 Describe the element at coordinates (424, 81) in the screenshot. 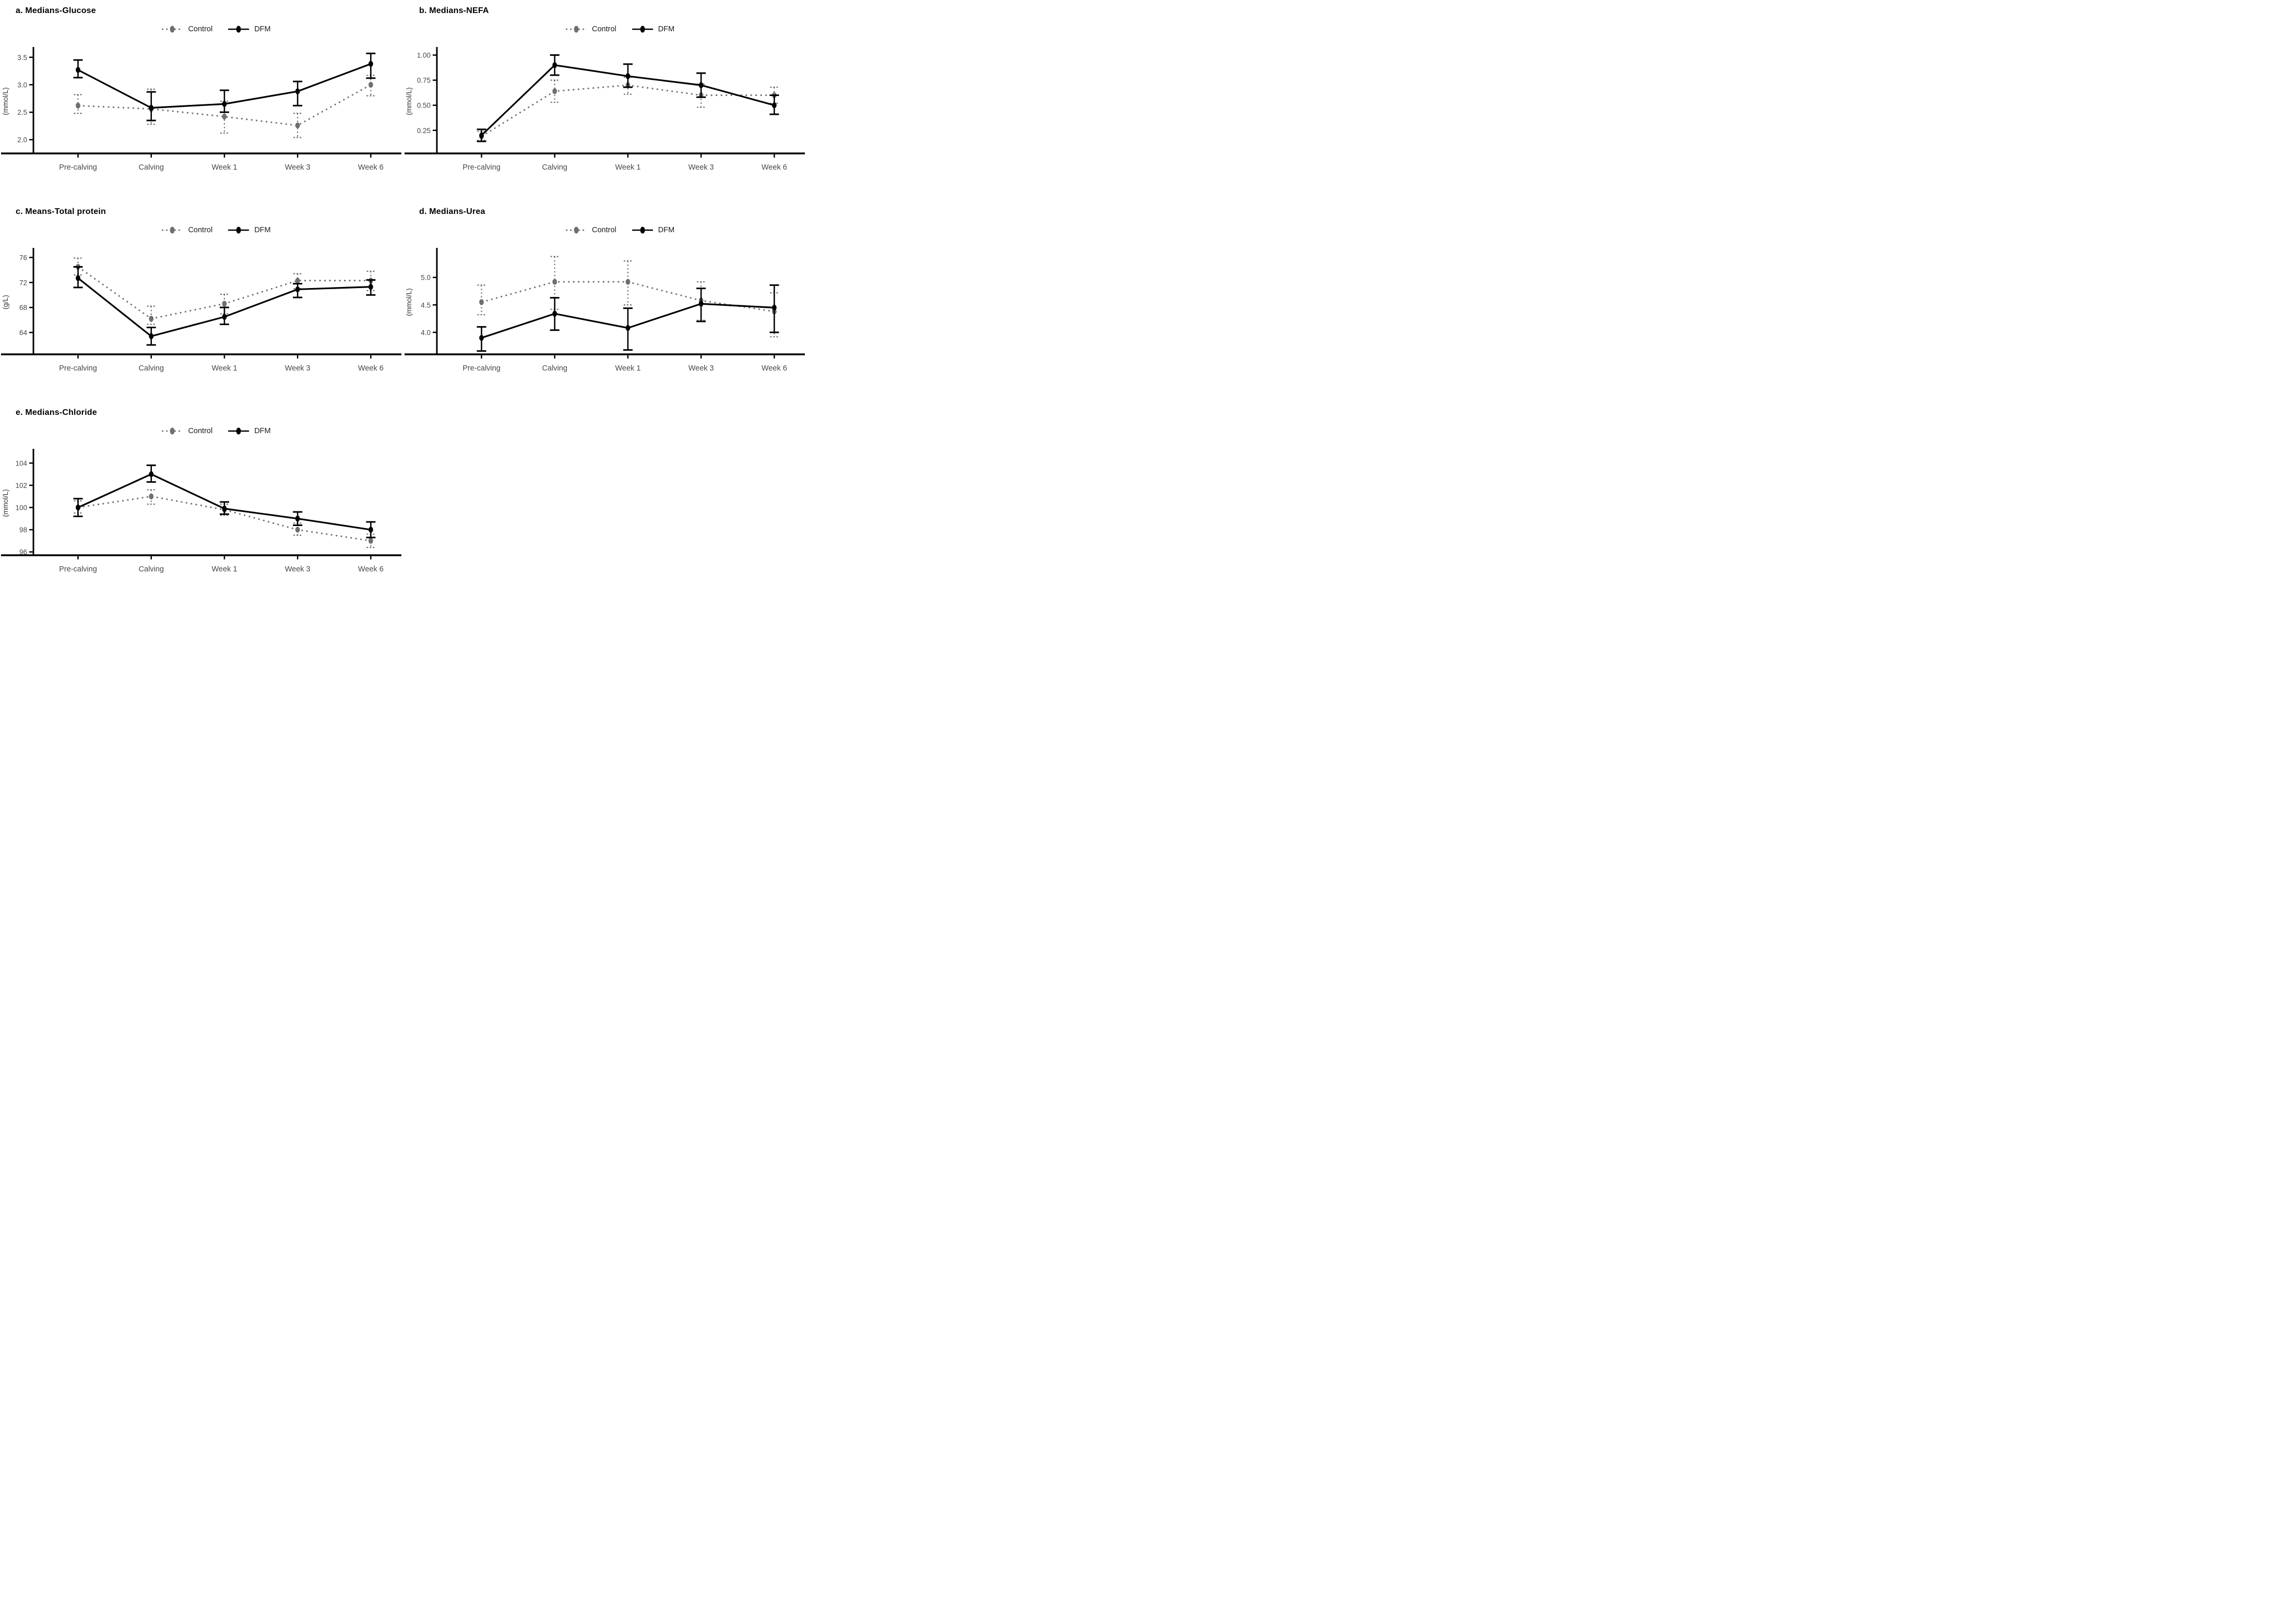

I see `svg-text: 0.75` at that location.